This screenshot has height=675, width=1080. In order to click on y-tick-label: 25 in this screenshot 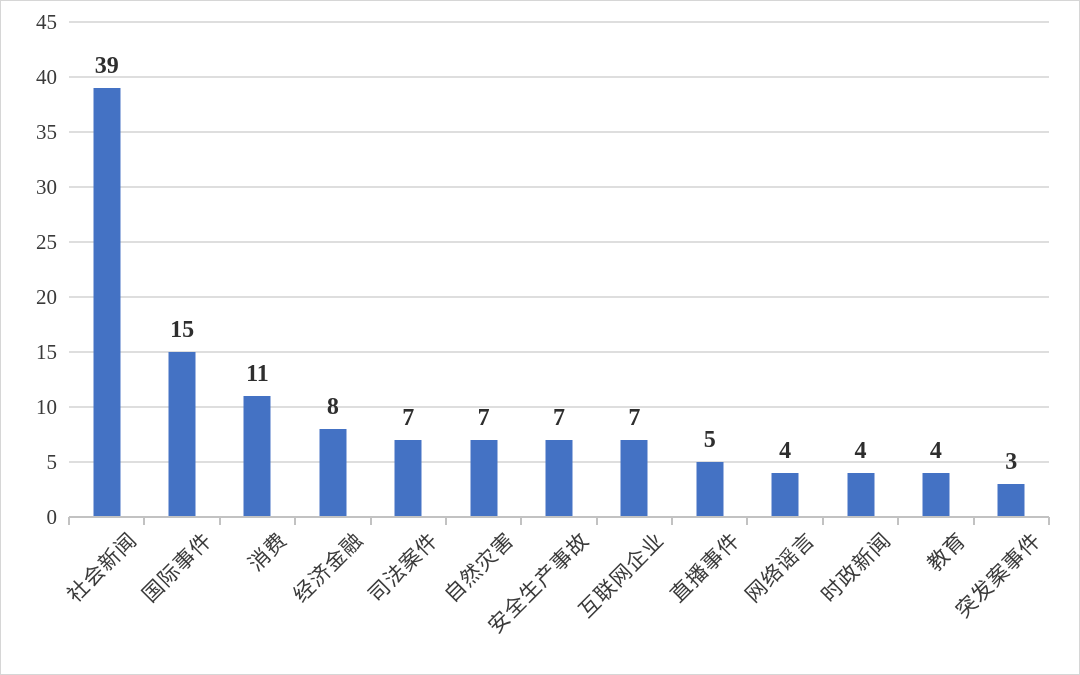, I will do `click(46, 242)`.